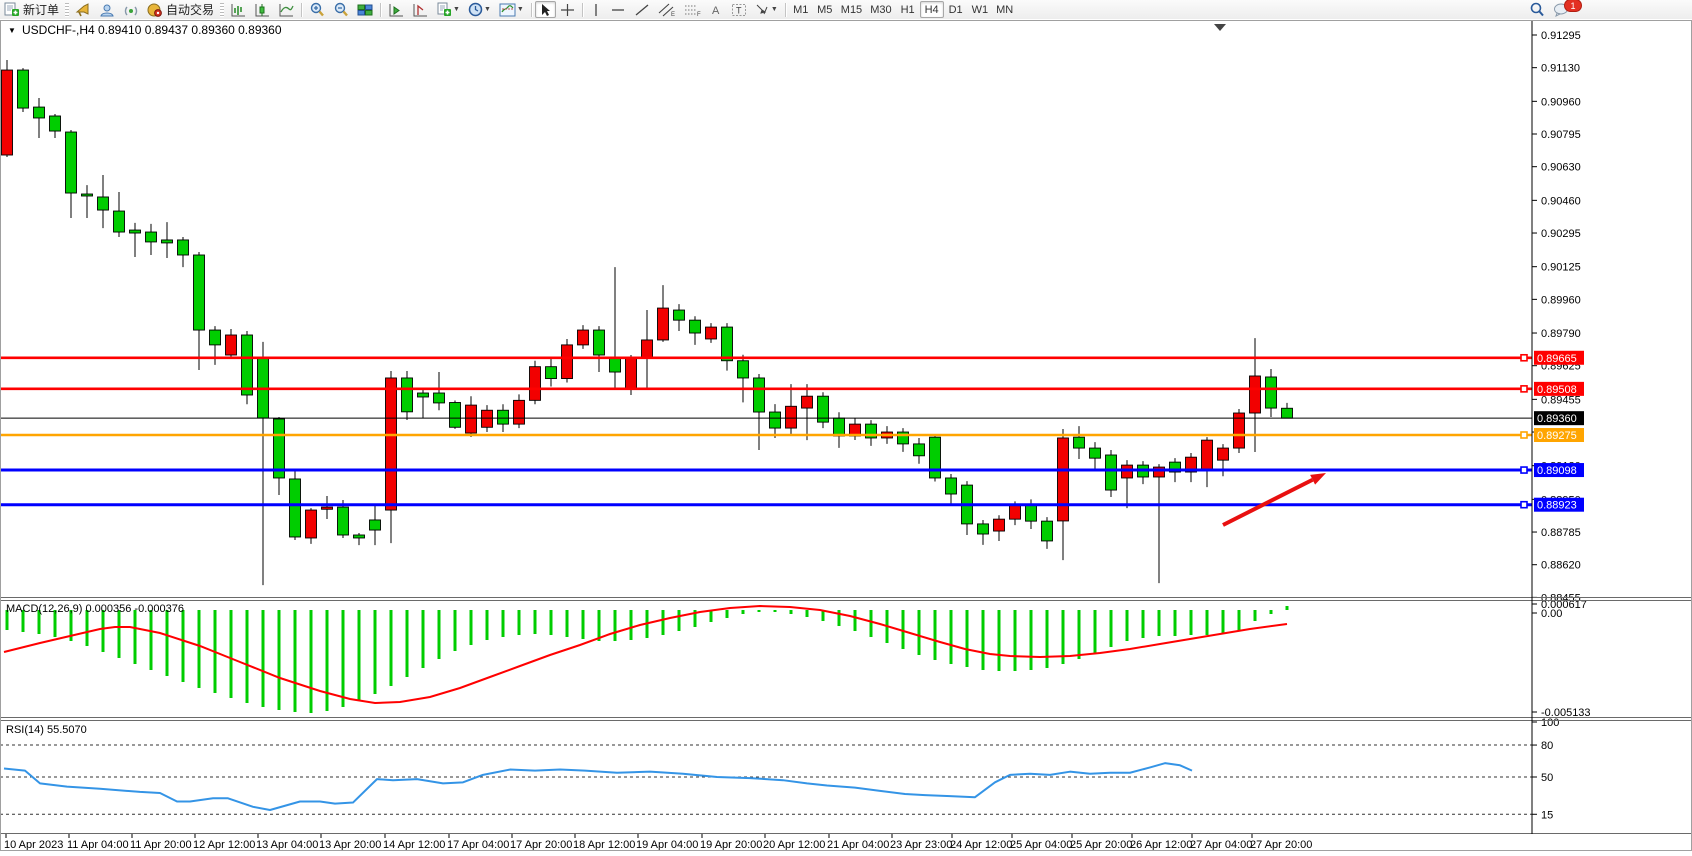  What do you see at coordinates (1318, 479) in the screenshot?
I see `trend-arrow-head` at bounding box center [1318, 479].